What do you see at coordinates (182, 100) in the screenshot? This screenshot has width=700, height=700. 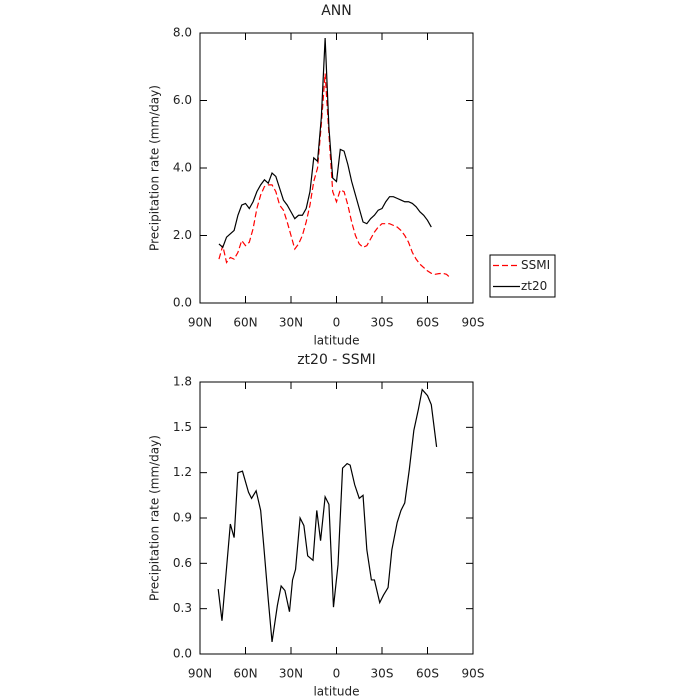 I see `y-tick-label: 6.0` at bounding box center [182, 100].